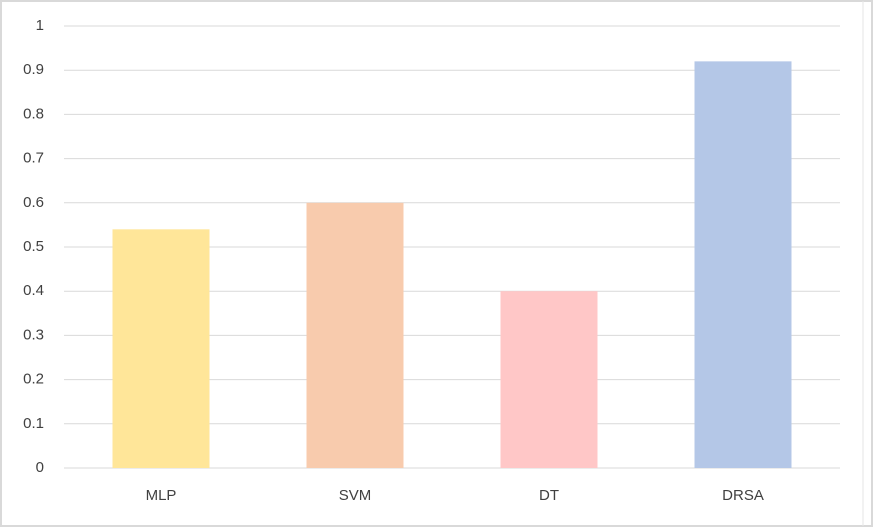  What do you see at coordinates (33, 423) in the screenshot?
I see `y-tick-label: 0.1` at bounding box center [33, 423].